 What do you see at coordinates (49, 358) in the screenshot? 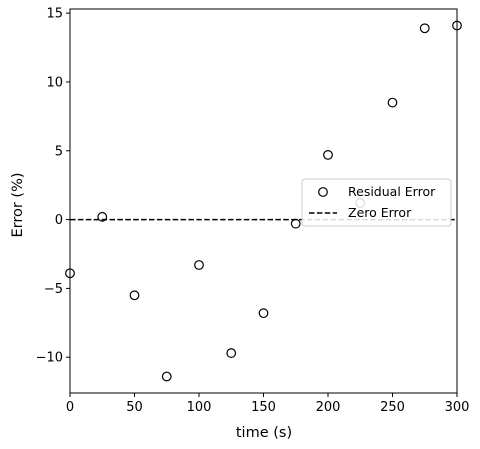
I see `y-tick-label: −10` at bounding box center [49, 358].